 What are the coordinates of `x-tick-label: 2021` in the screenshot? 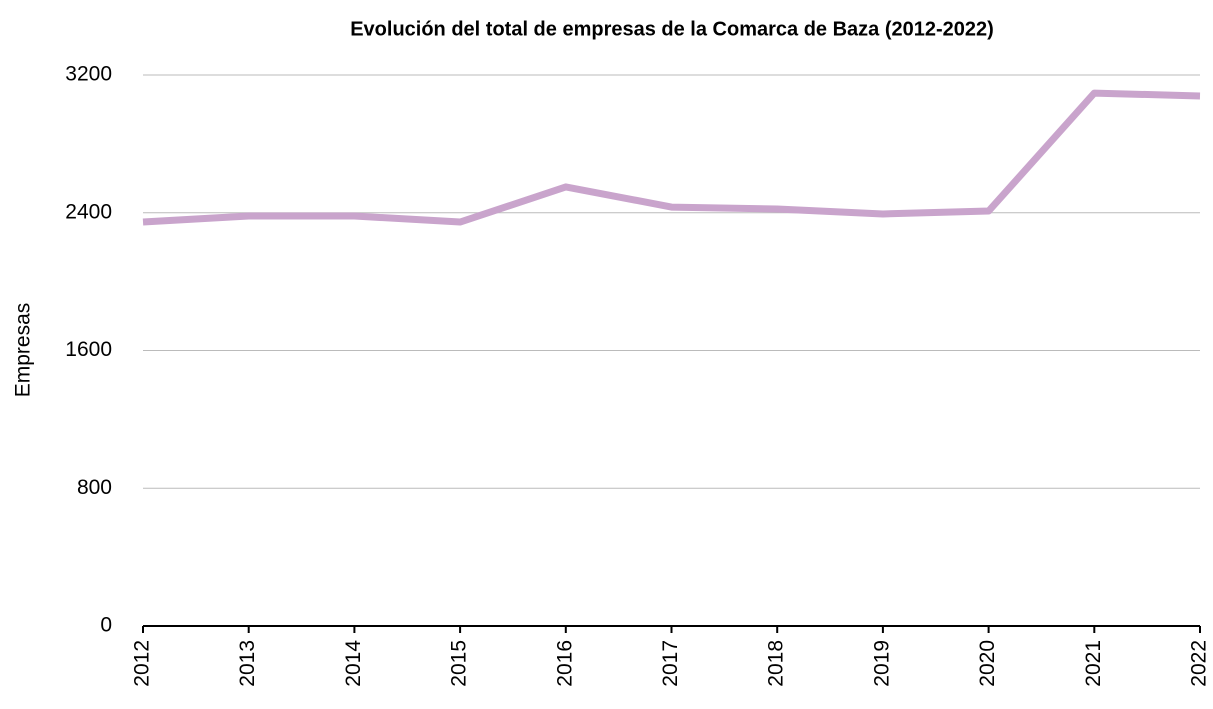 It's located at (1093, 663).